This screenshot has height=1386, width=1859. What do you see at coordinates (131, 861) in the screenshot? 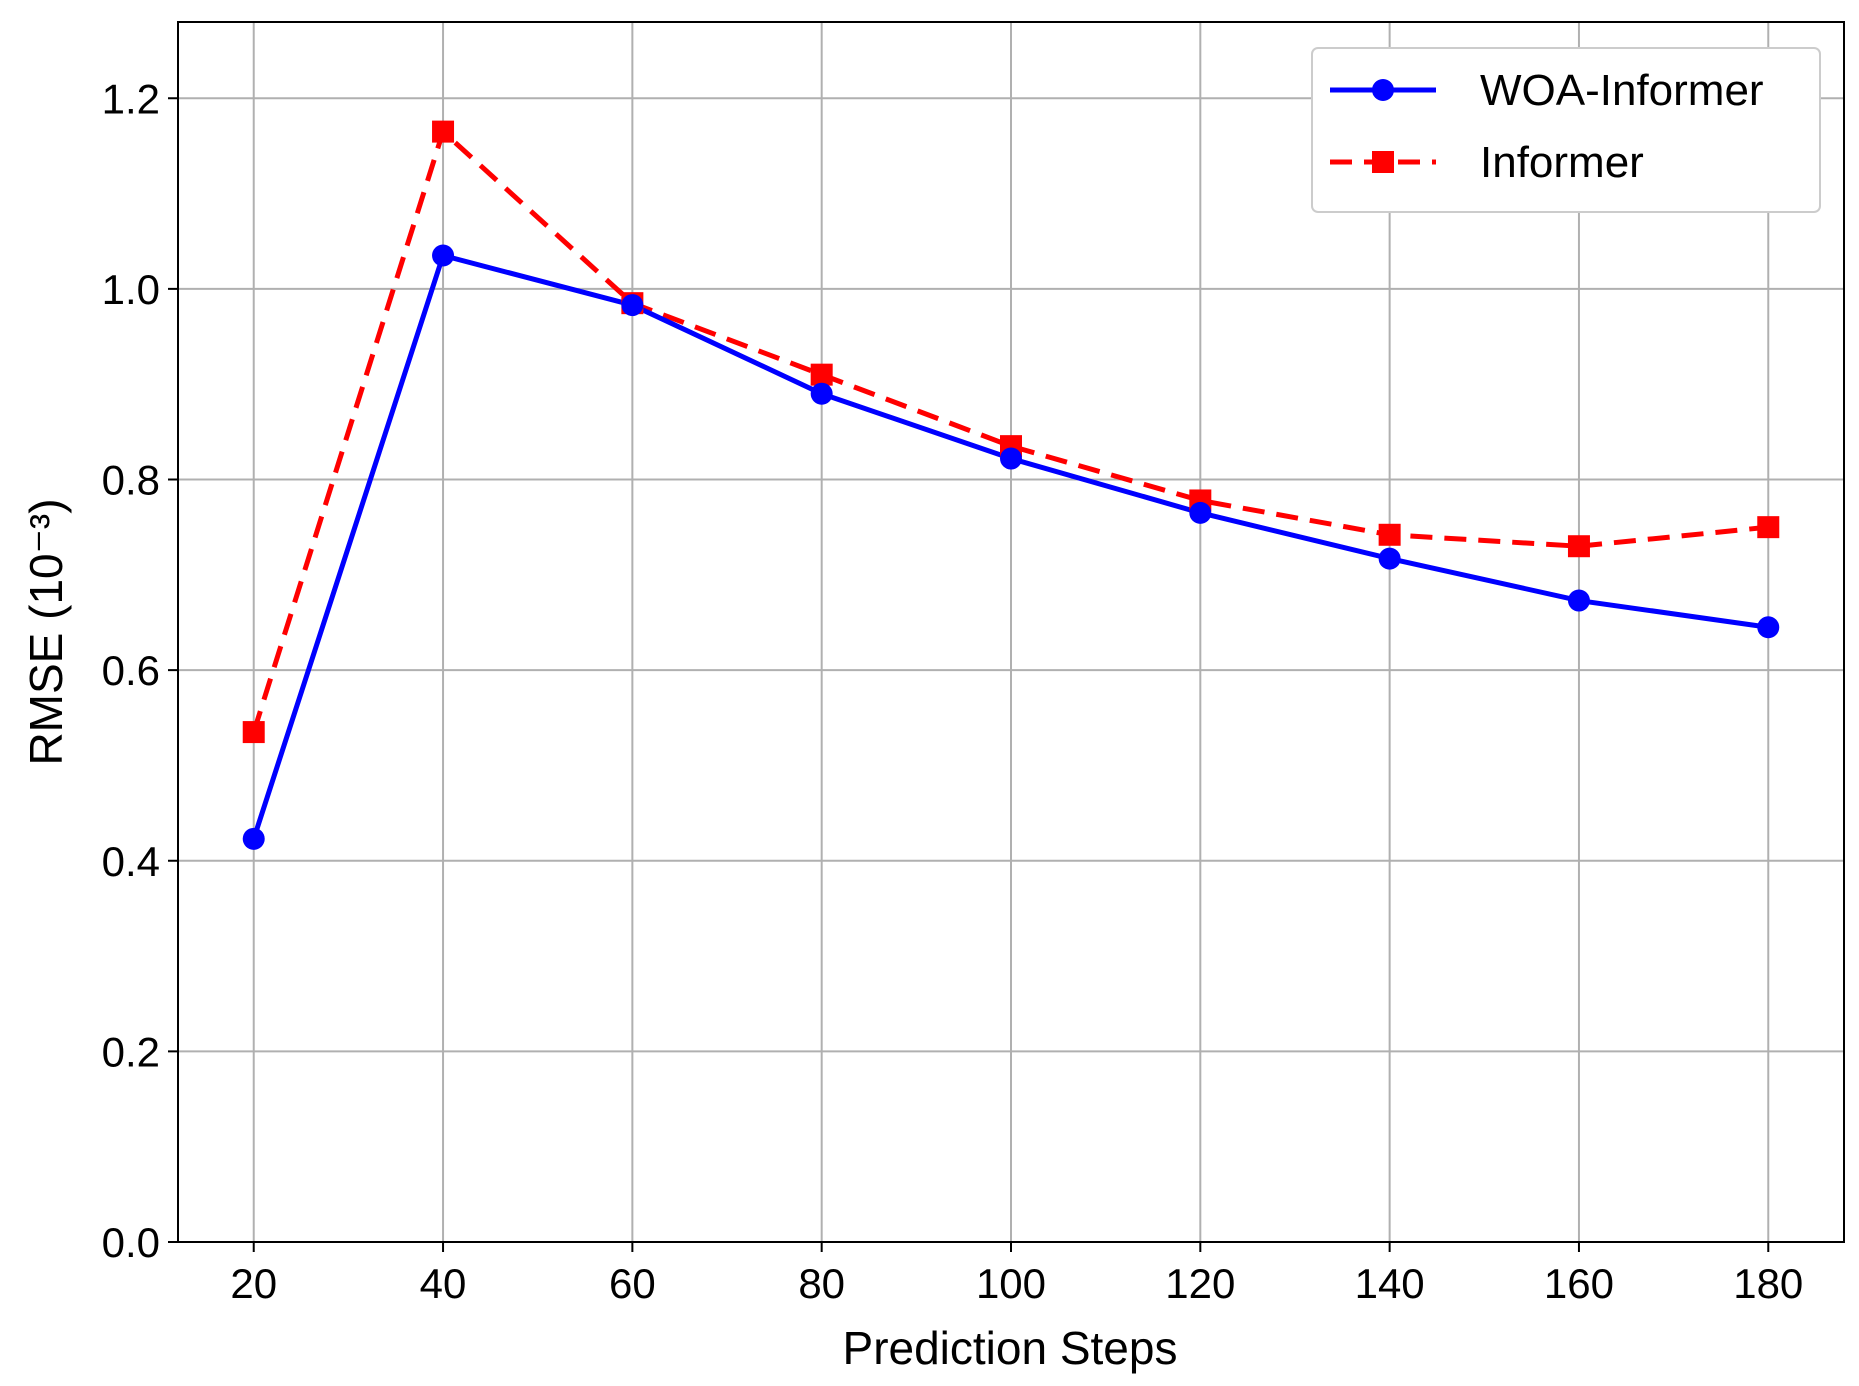
I see `y-tick-label: 0.4` at bounding box center [131, 861].